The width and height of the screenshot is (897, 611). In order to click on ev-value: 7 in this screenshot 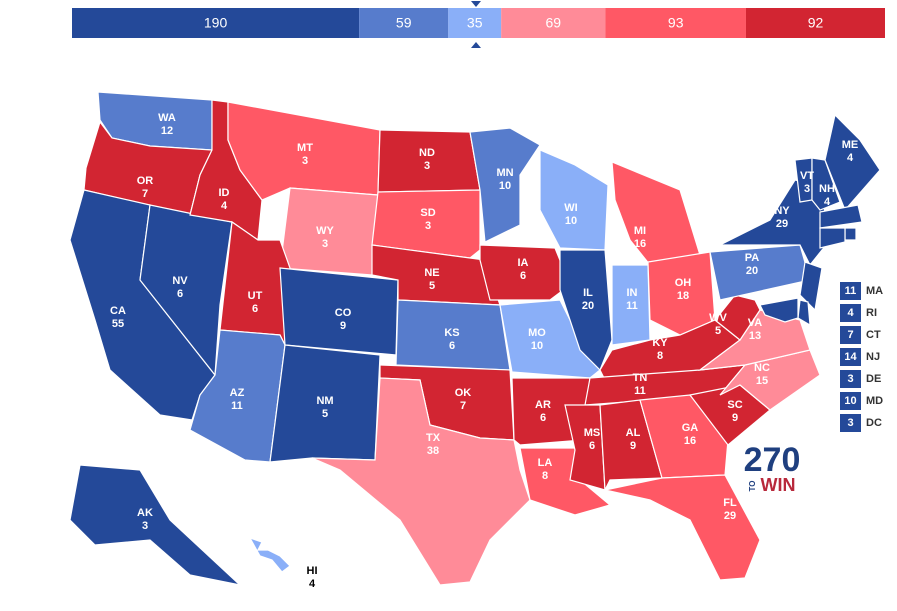, I will do `click(850, 335)`.